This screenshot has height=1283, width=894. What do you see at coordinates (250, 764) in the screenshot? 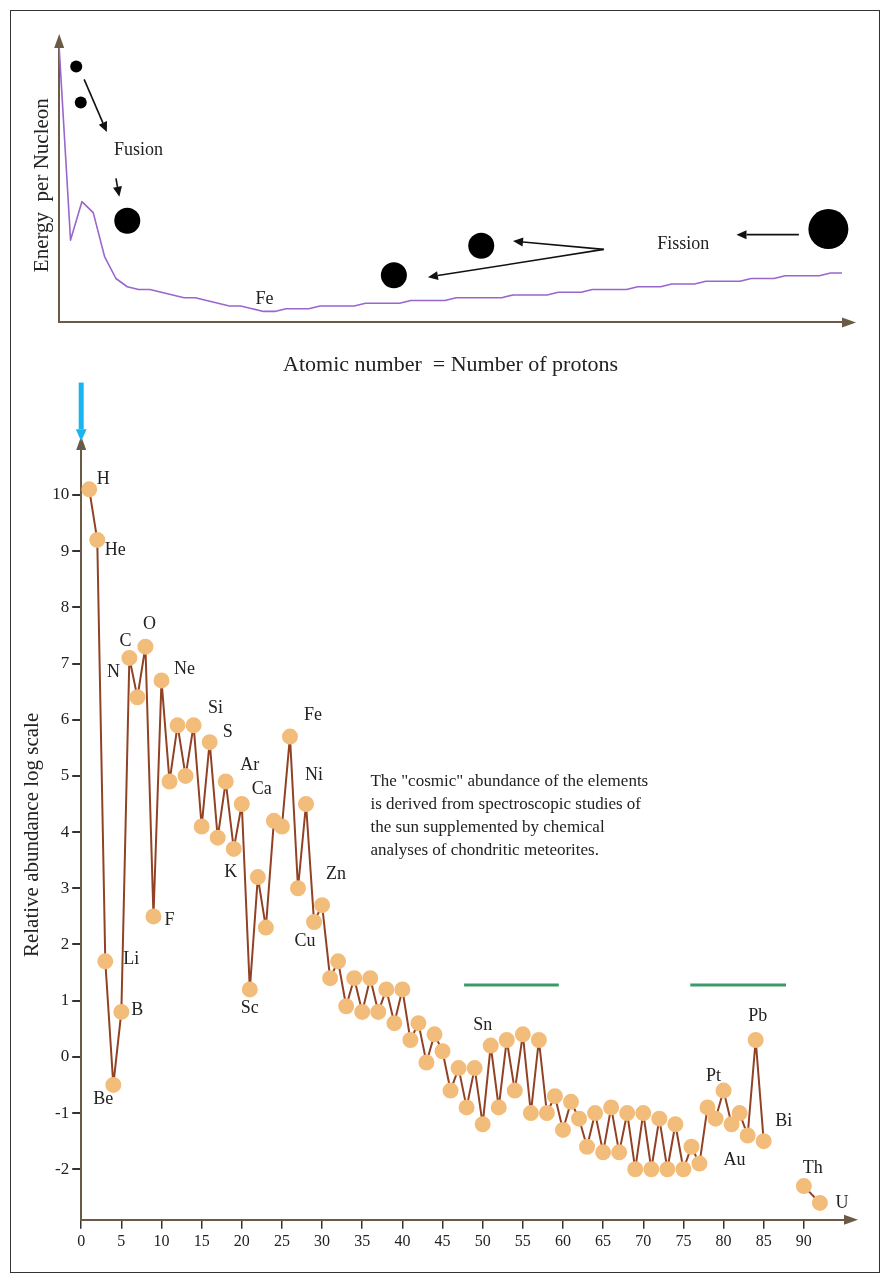
I see `annotation: Ar` at bounding box center [250, 764].